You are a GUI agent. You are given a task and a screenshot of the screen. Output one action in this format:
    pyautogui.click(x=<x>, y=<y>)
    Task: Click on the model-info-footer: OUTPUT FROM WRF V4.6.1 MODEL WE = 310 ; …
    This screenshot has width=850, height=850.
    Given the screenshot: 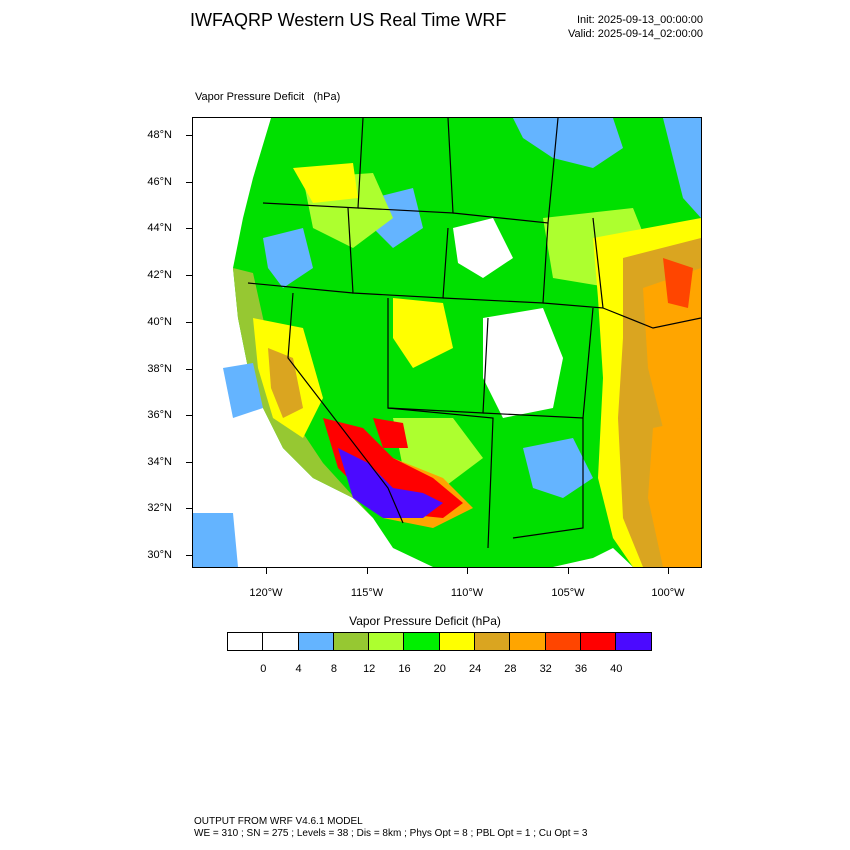 What is the action you would take?
    pyautogui.click(x=390, y=828)
    